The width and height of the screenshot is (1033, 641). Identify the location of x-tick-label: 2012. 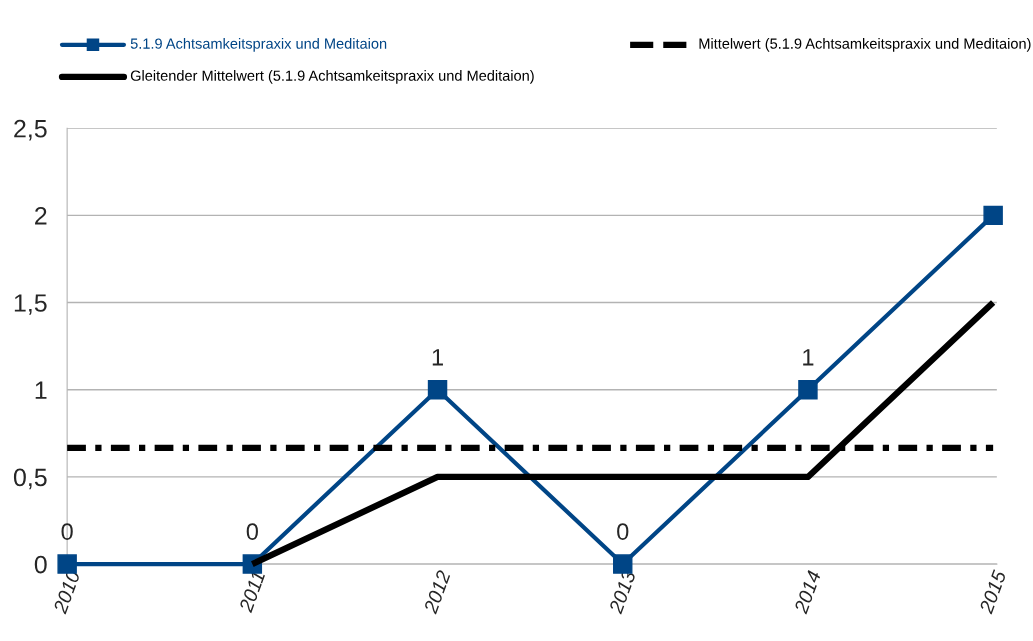
(437, 592).